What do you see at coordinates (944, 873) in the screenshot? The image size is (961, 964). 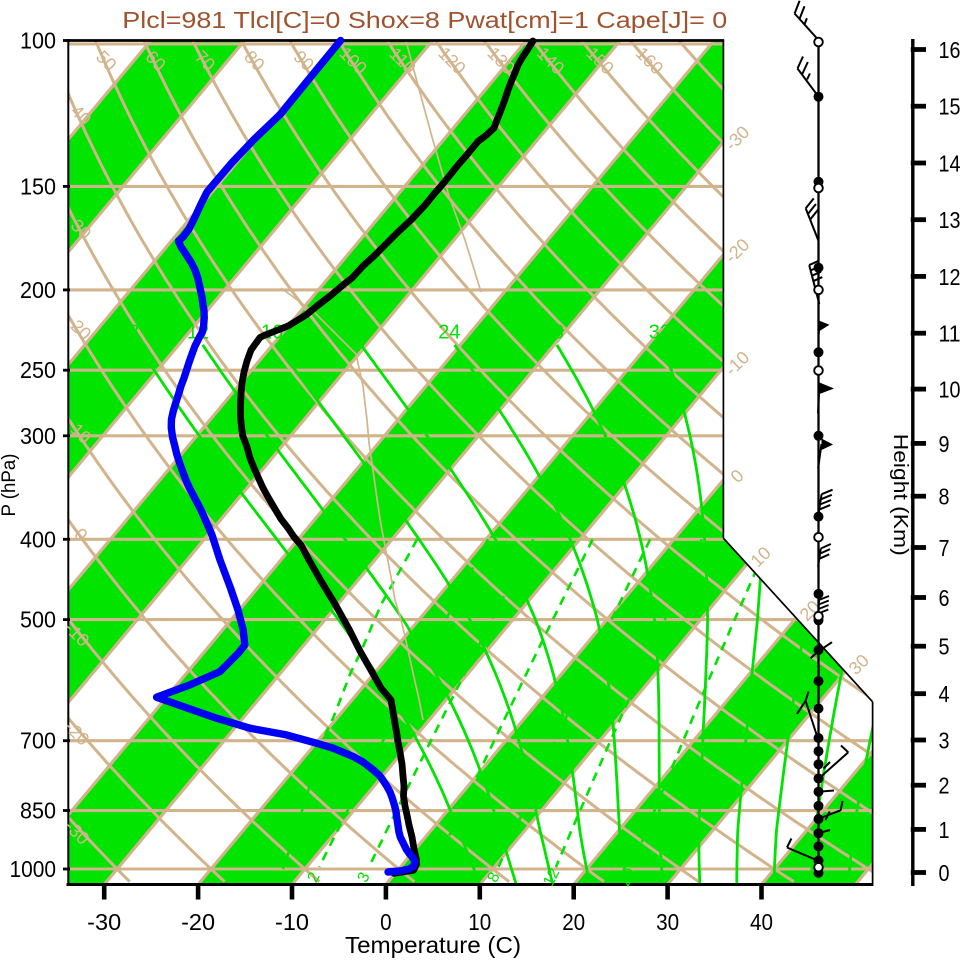 I see `svg-text: 0` at bounding box center [944, 873].